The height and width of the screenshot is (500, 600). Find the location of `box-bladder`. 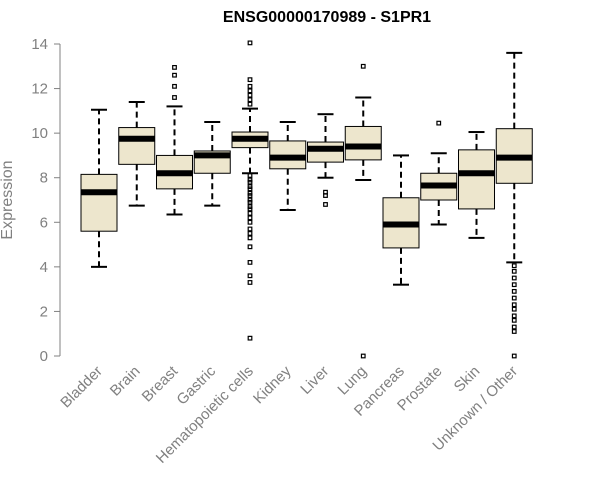

box-bladder is located at coordinates (99, 188).